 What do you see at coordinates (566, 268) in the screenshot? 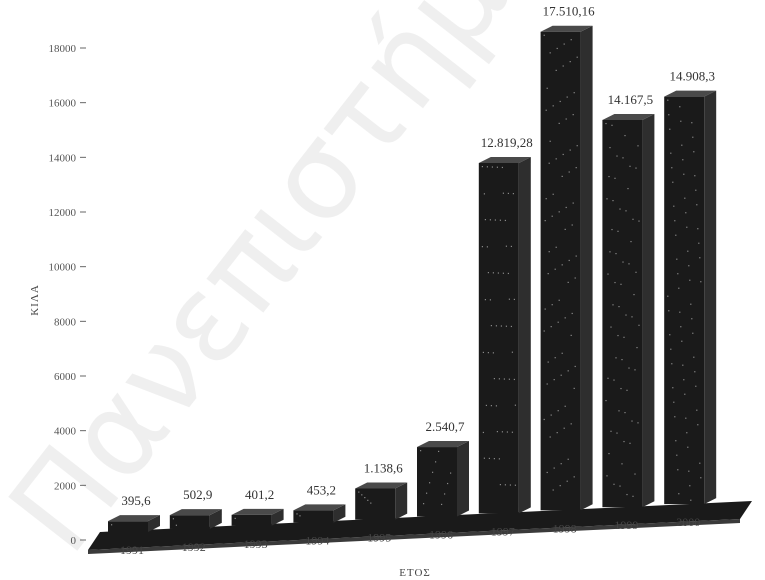
I see `bar-1998` at bounding box center [566, 268].